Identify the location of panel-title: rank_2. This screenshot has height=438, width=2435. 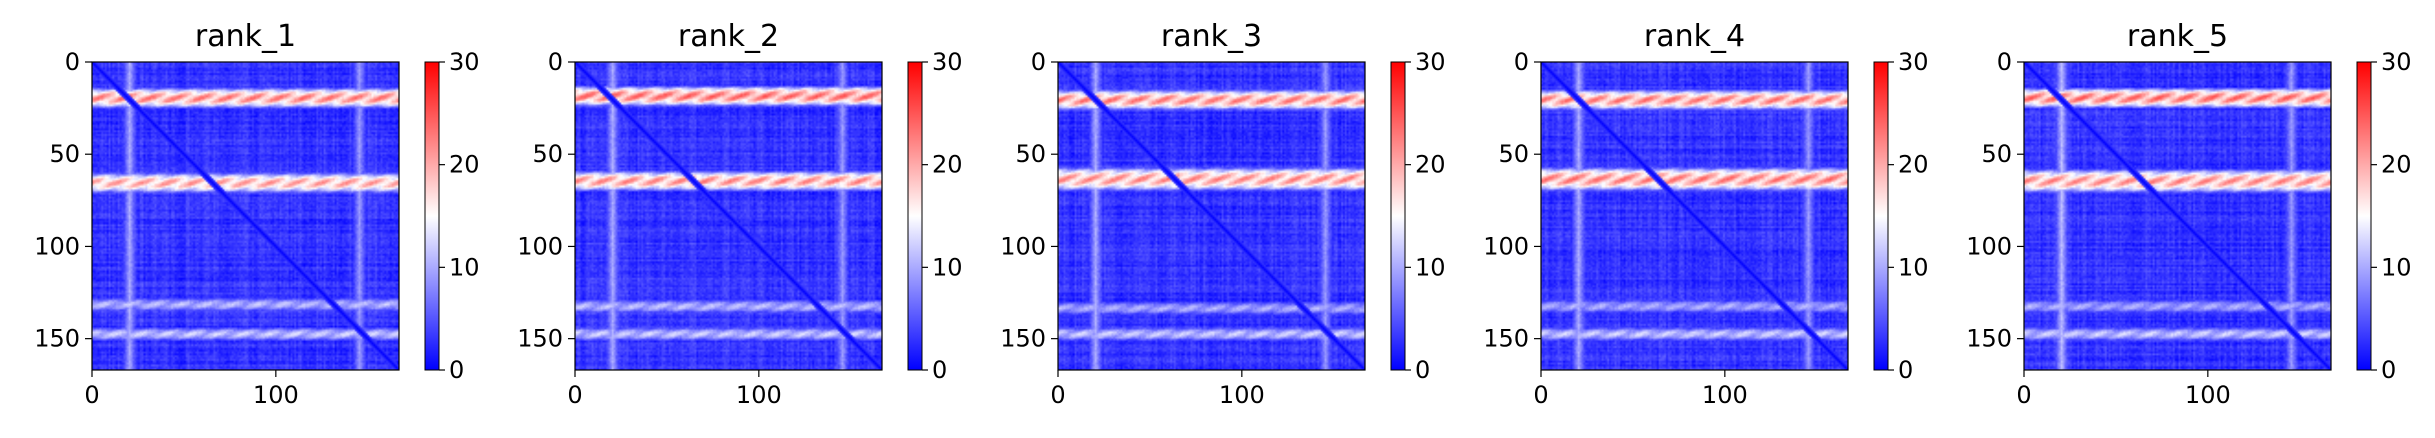
(728, 36).